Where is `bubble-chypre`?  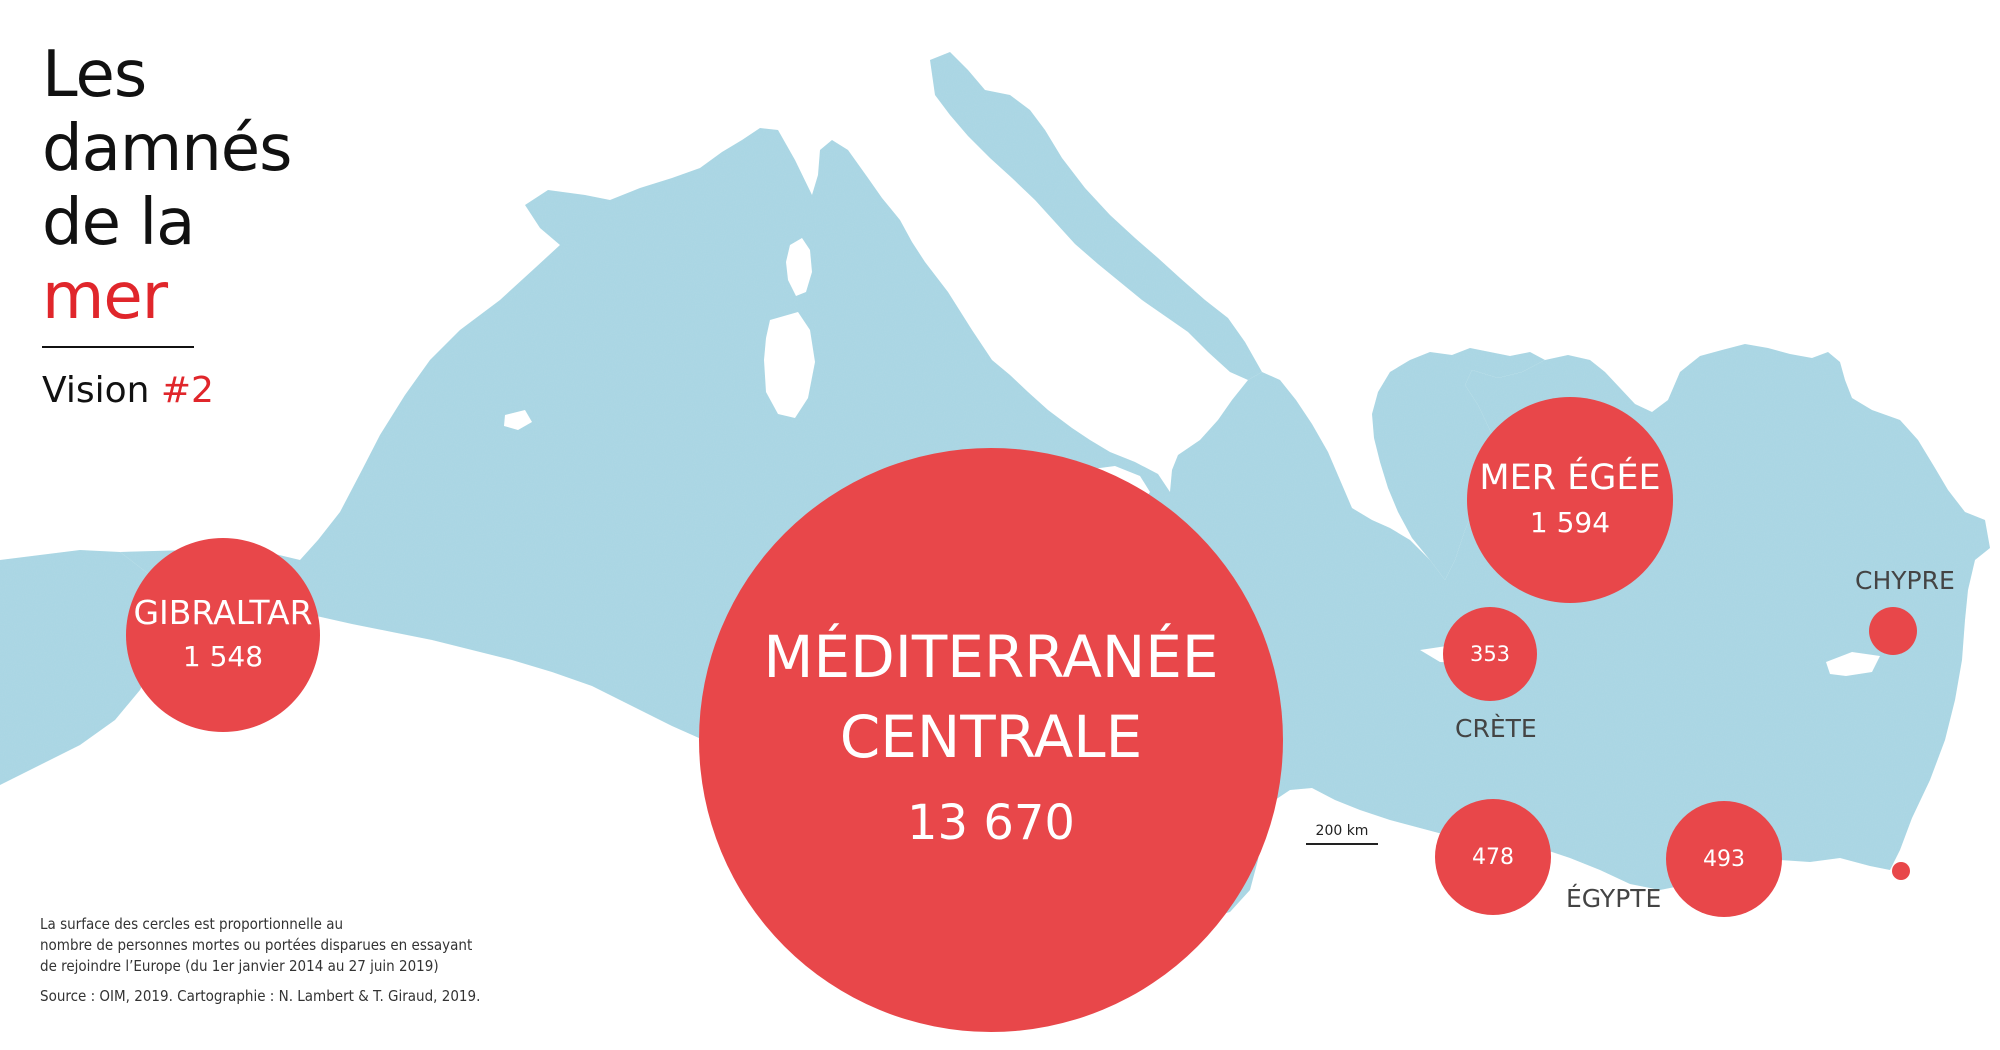 bubble-chypre is located at coordinates (1893, 631).